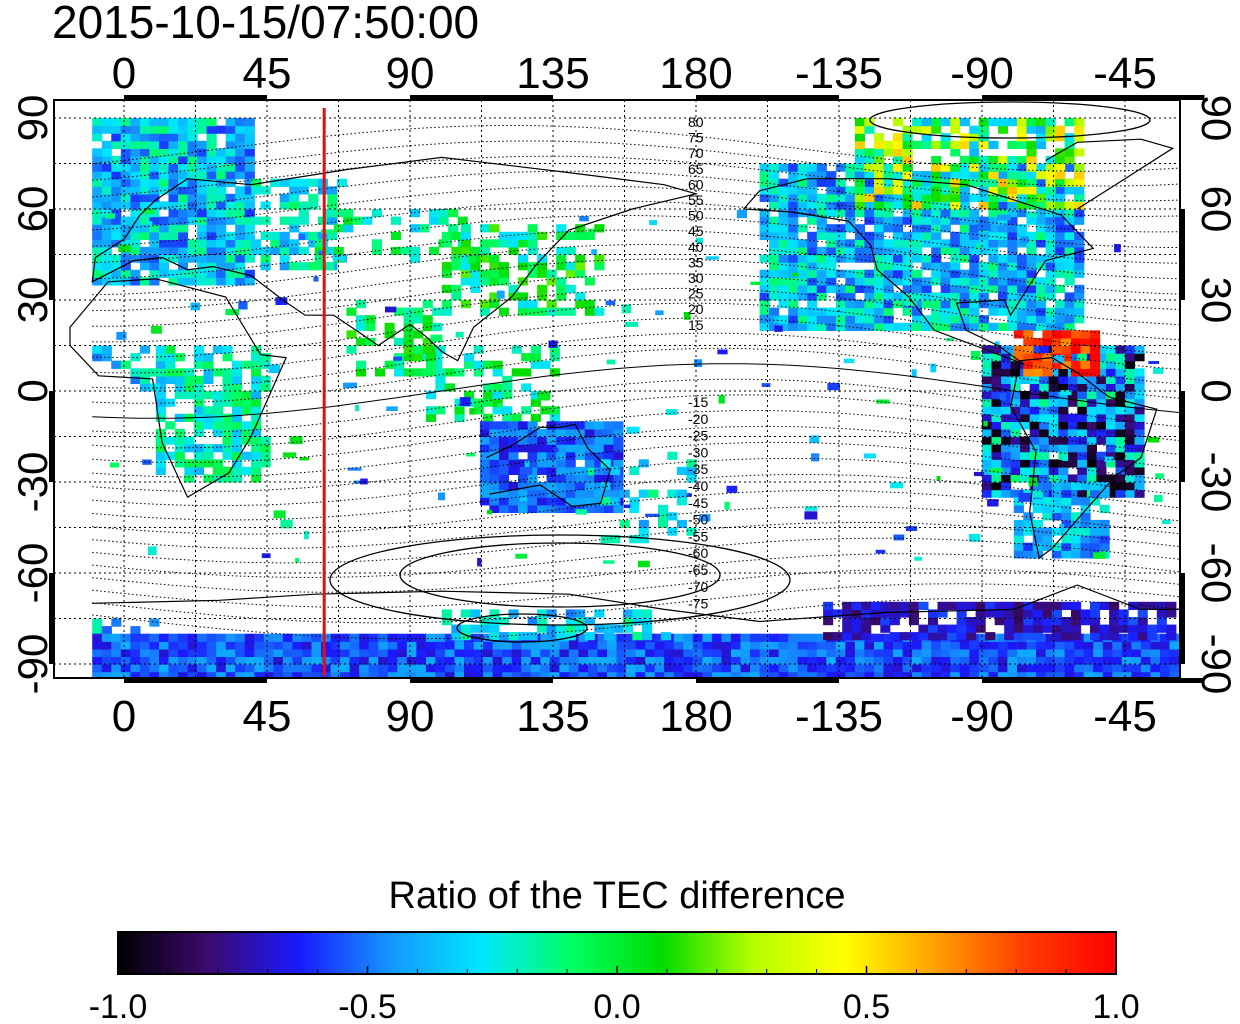  What do you see at coordinates (698, 587) in the screenshot?
I see `contour-label: -70` at bounding box center [698, 587].